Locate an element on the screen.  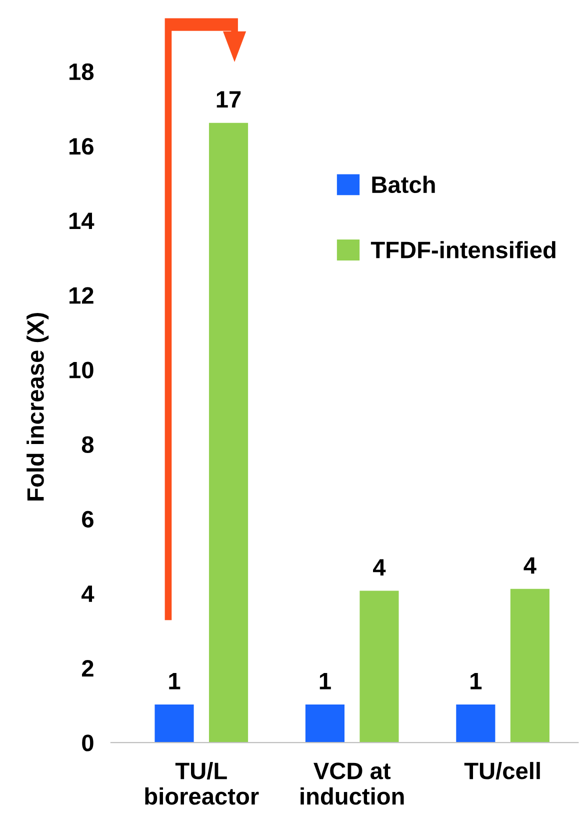
x-tick-label: VCD at induction is located at coordinates (352, 783).